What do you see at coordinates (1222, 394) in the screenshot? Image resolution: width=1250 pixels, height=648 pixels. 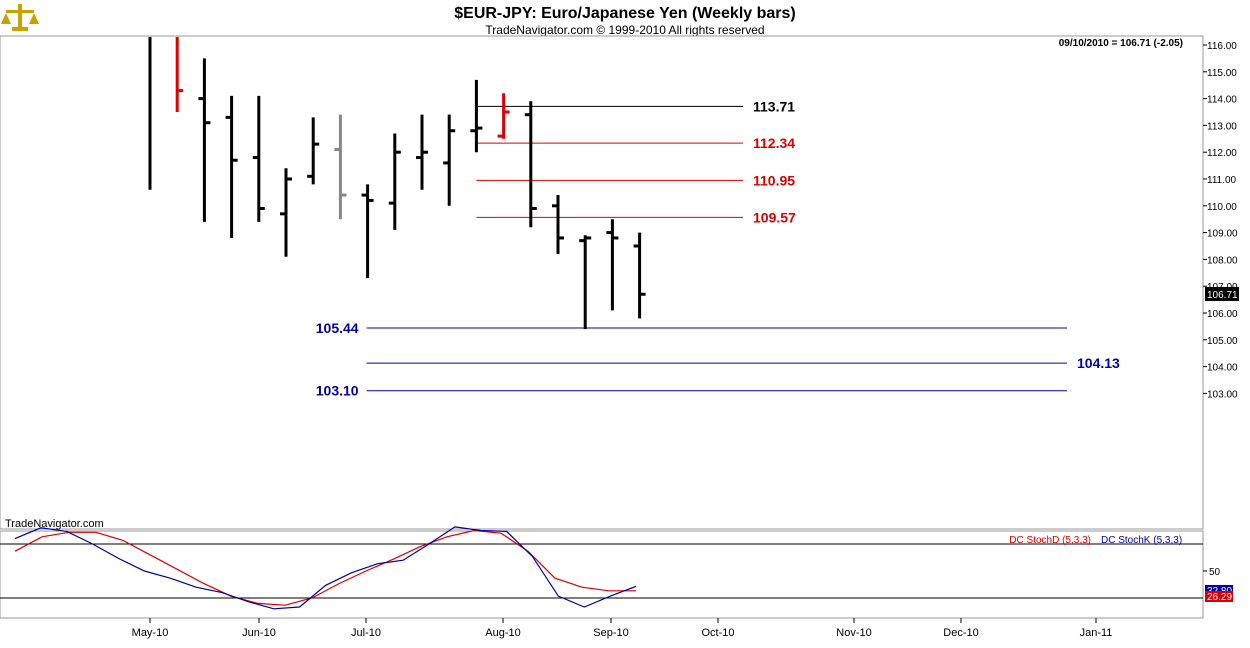 I see `price-tick-label: 103.00` at bounding box center [1222, 394].